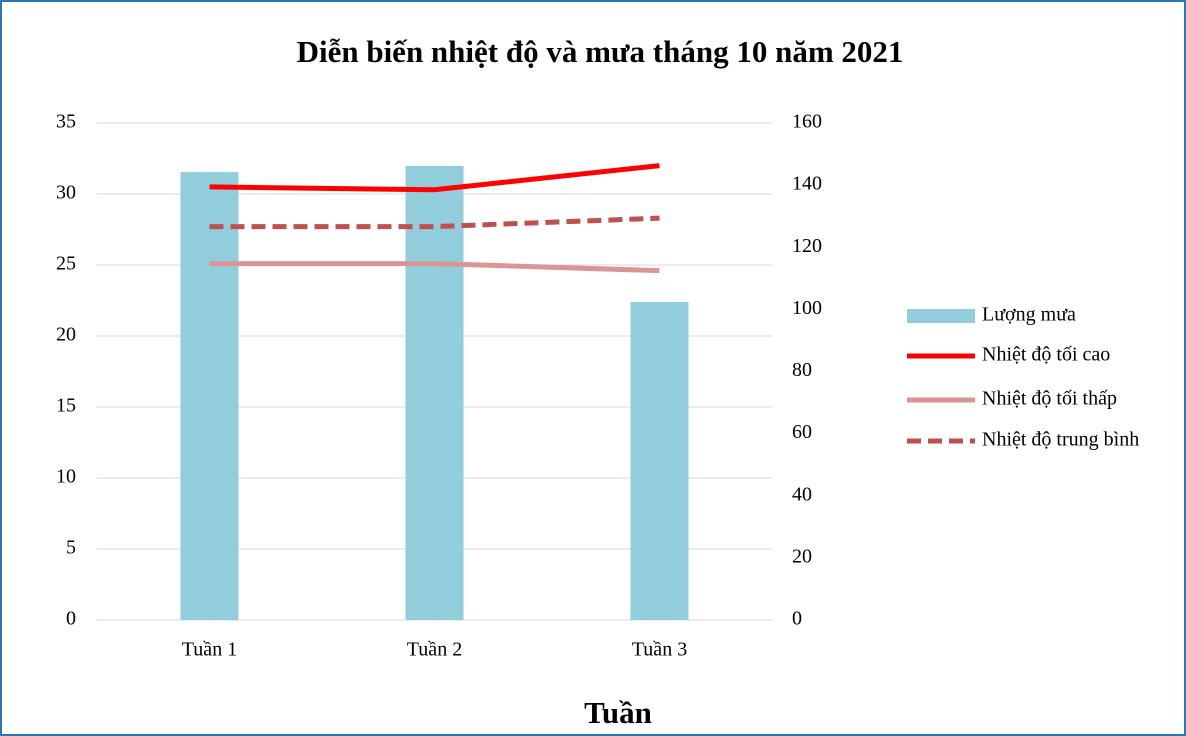  What do you see at coordinates (659, 650) in the screenshot?
I see `x-tick-label: Tuần 3` at bounding box center [659, 650].